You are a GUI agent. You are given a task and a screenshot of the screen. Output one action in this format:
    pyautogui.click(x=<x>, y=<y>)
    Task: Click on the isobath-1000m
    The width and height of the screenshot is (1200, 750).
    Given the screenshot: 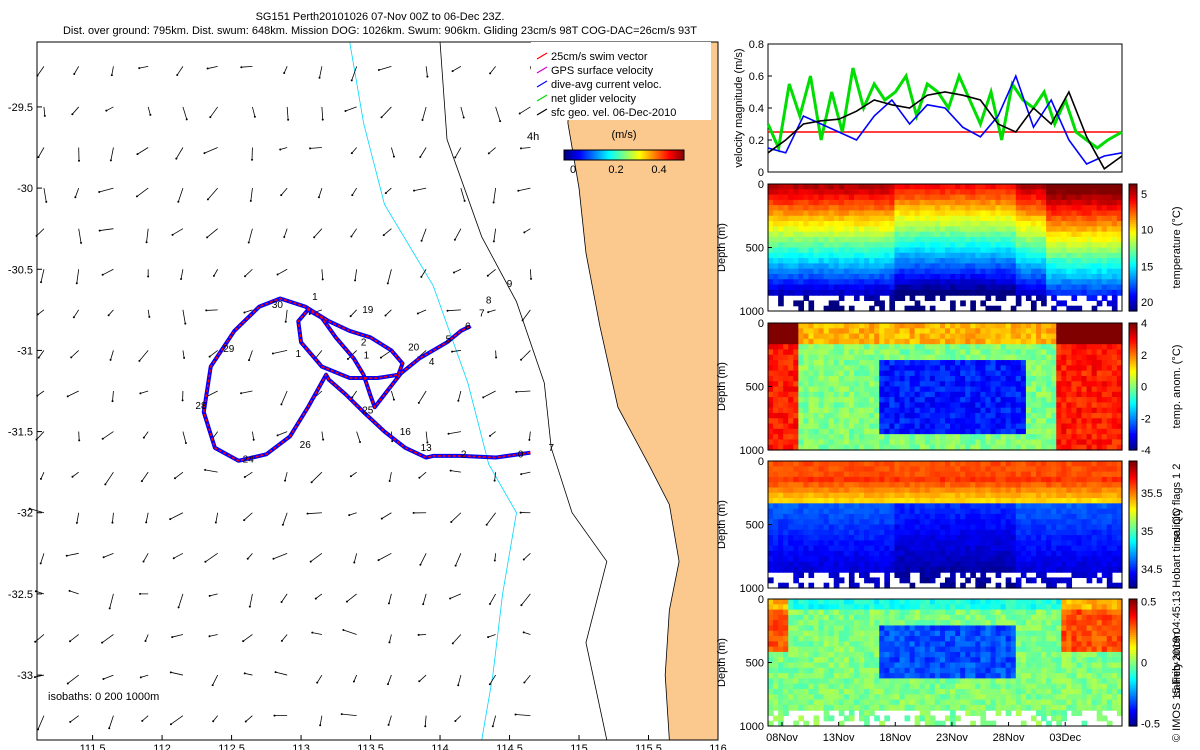 What is the action you would take?
    pyautogui.click(x=433, y=391)
    